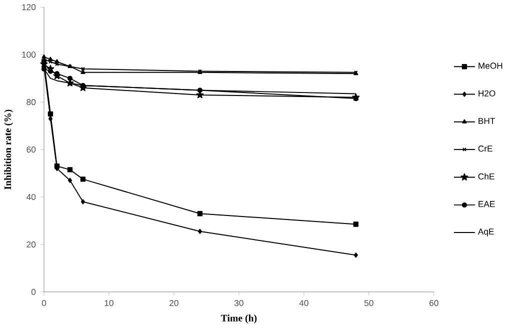  Describe the element at coordinates (9, 150) in the screenshot. I see `y-axis-title: Inhibition rate (%)` at that location.